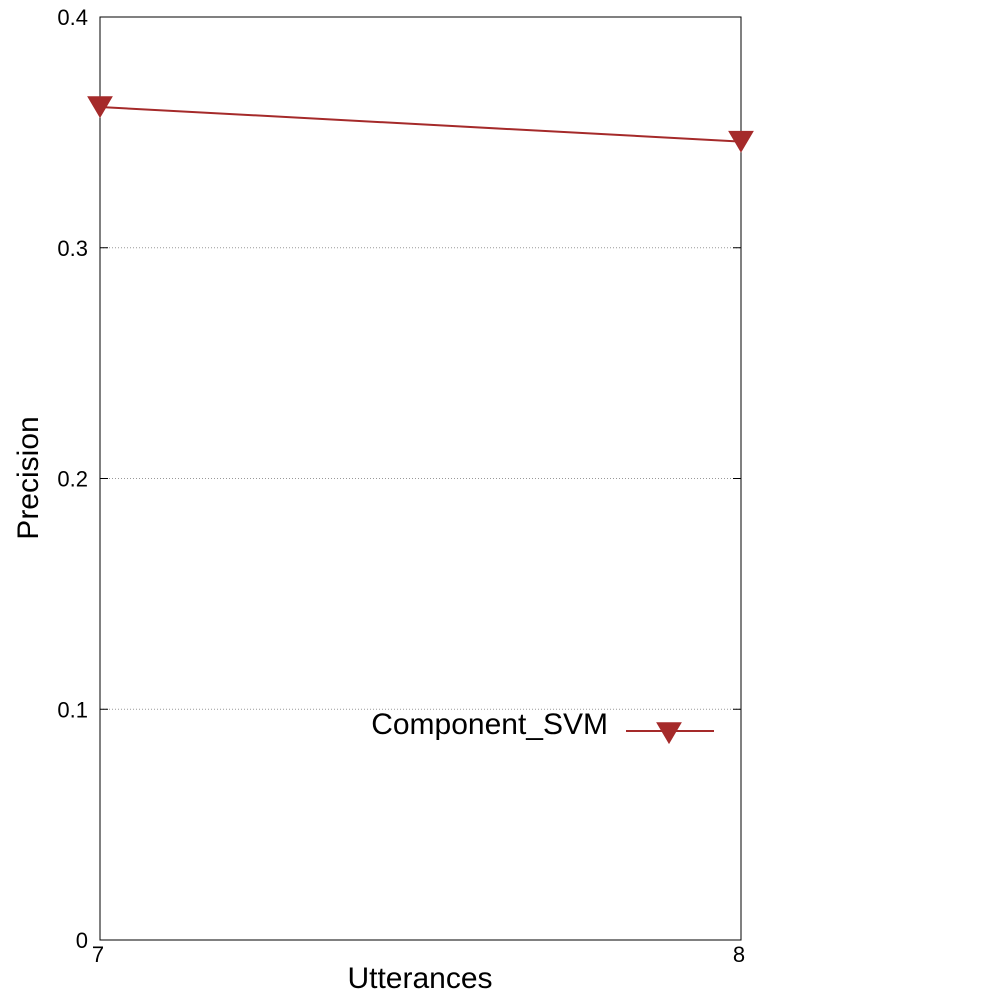 This screenshot has width=1000, height=1000. I want to click on x-tick-label: 7, so click(98, 954).